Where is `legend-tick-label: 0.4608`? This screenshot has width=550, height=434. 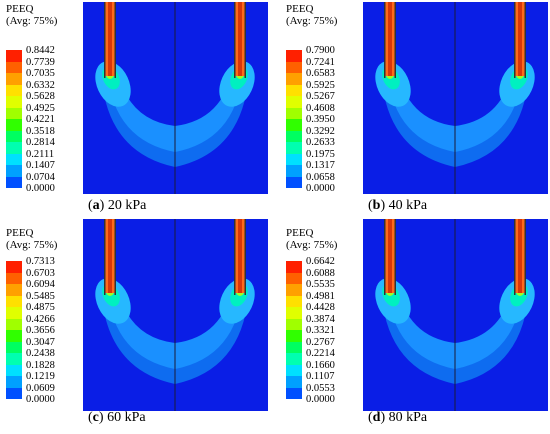 legend-tick-label: 0.4608 is located at coordinates (320, 108).